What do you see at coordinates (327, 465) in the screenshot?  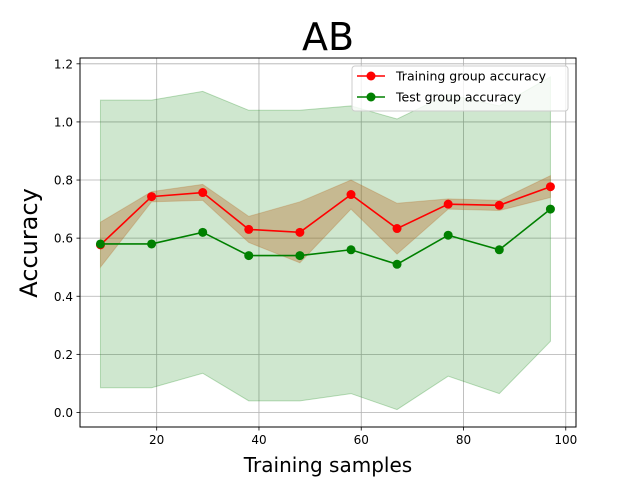 I see `x-axis-label: Training samples` at bounding box center [327, 465].